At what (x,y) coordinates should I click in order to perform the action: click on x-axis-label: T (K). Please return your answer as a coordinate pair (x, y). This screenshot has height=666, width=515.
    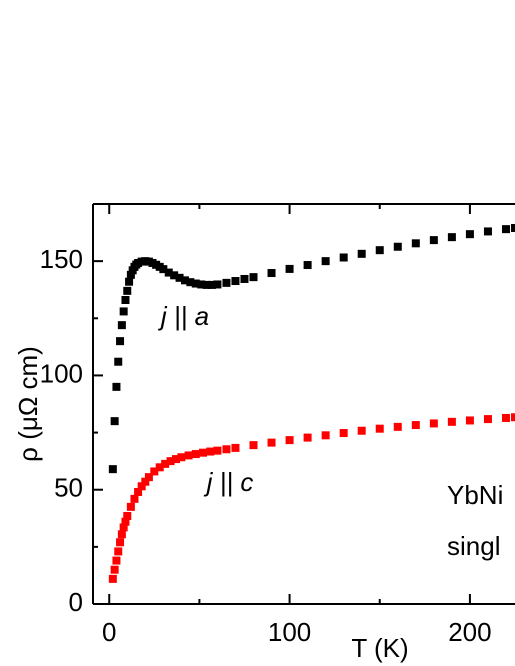
    Looking at the image, I should click on (379, 648).